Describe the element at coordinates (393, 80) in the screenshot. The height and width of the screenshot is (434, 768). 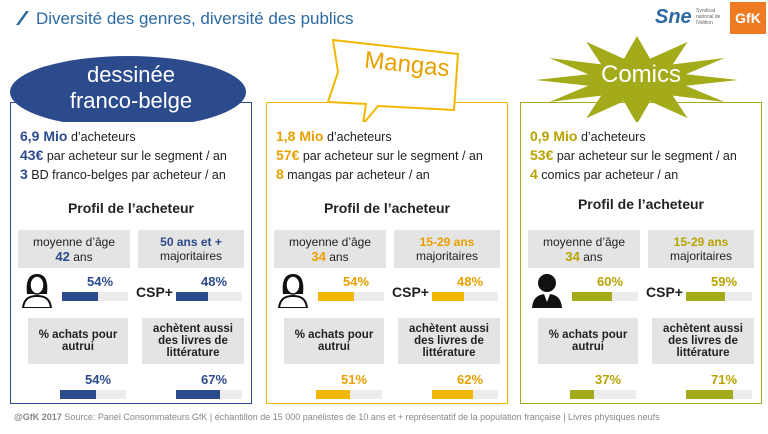
I see `heading-bubble` at that location.